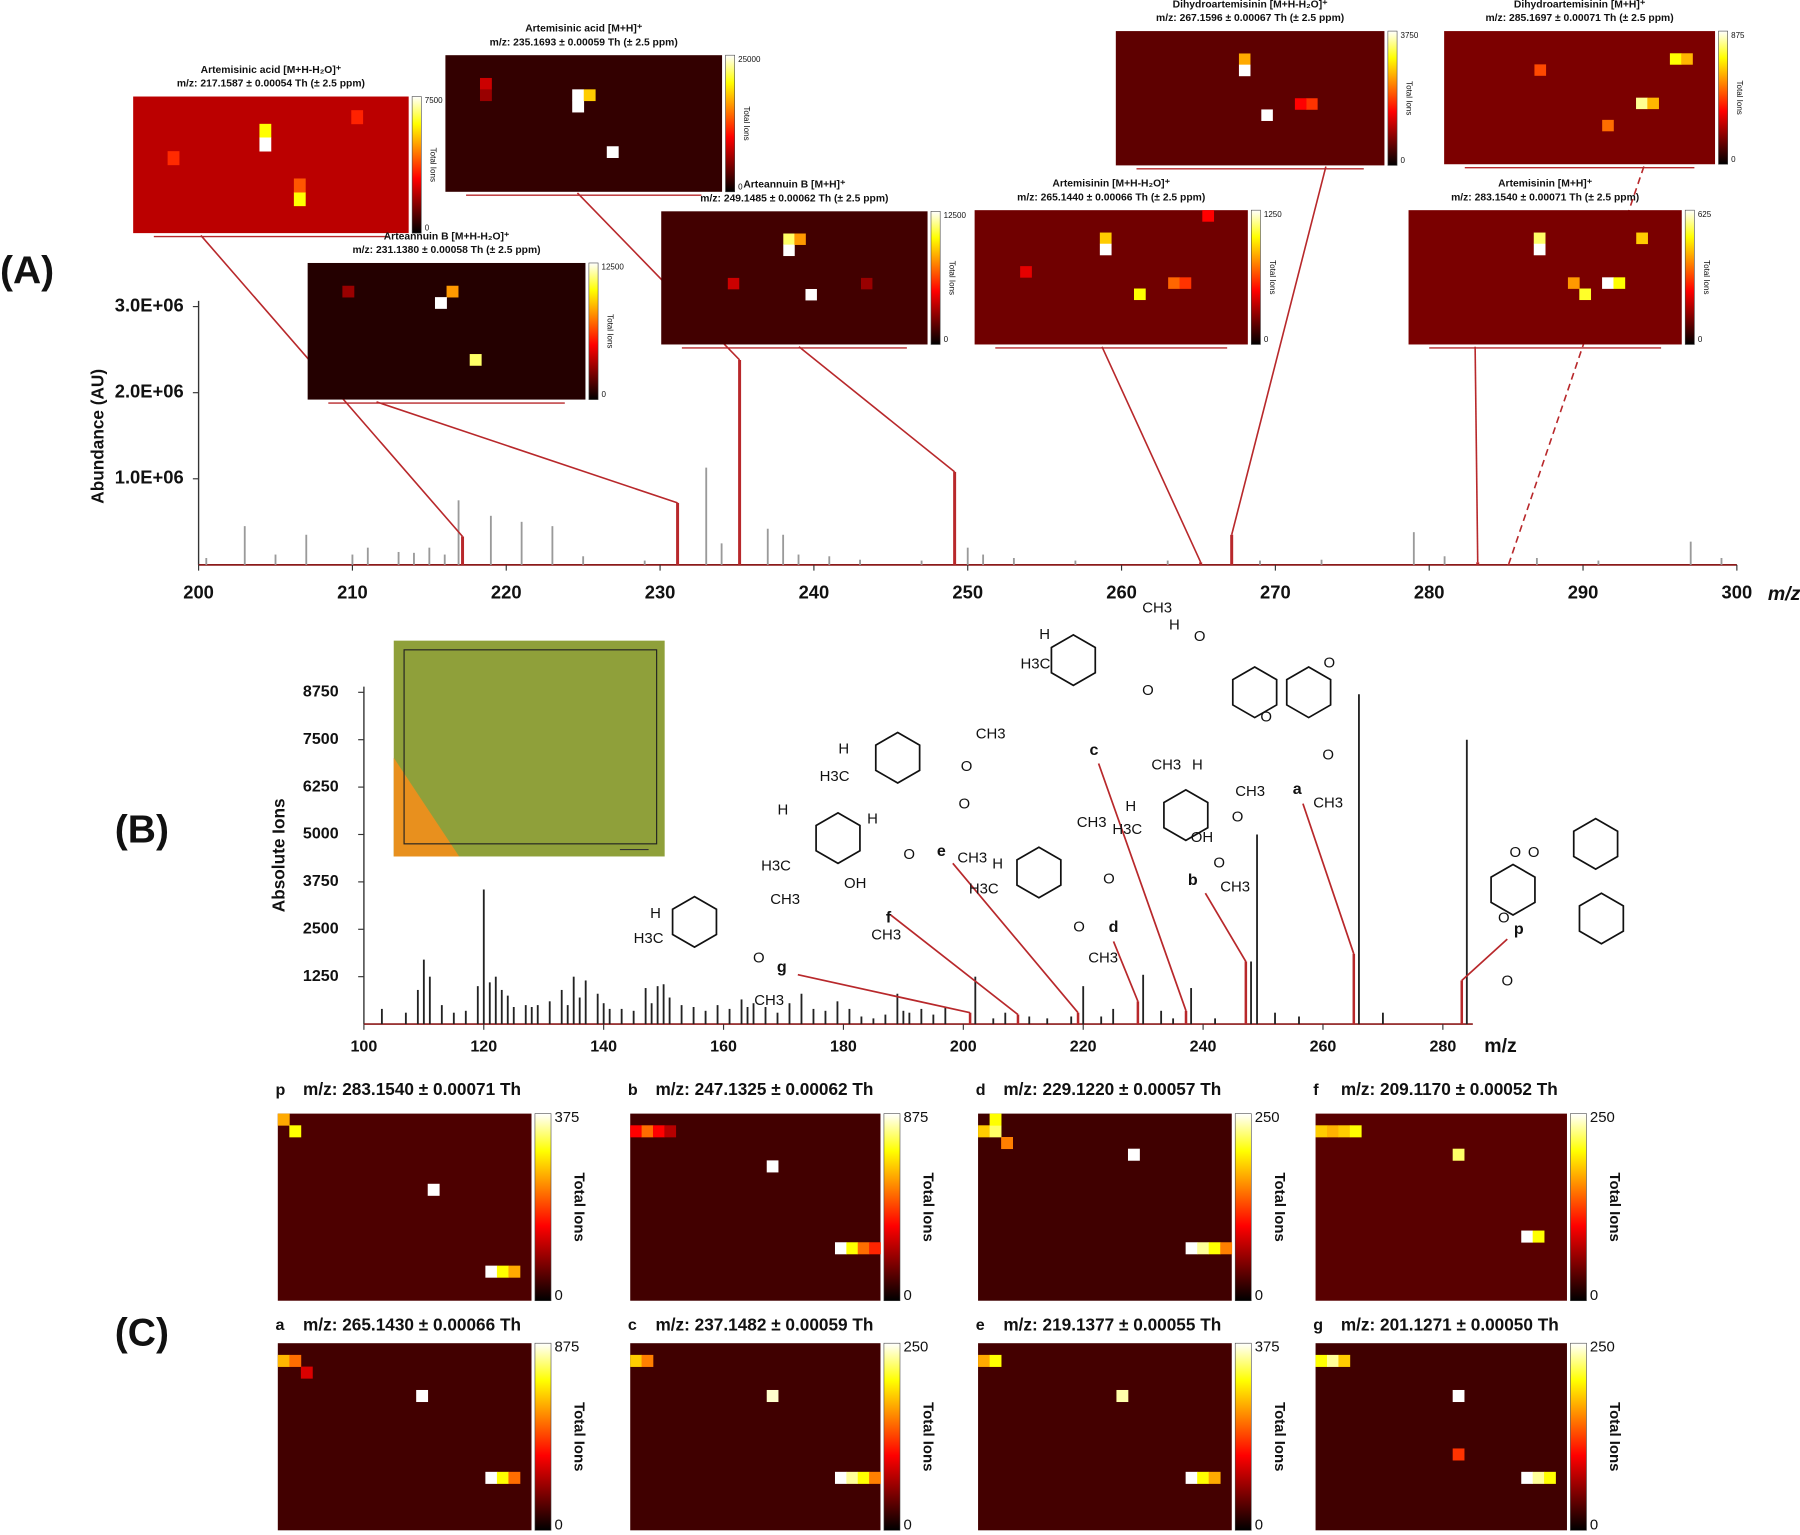  I want to click on map-letter: c, so click(632, 1325).